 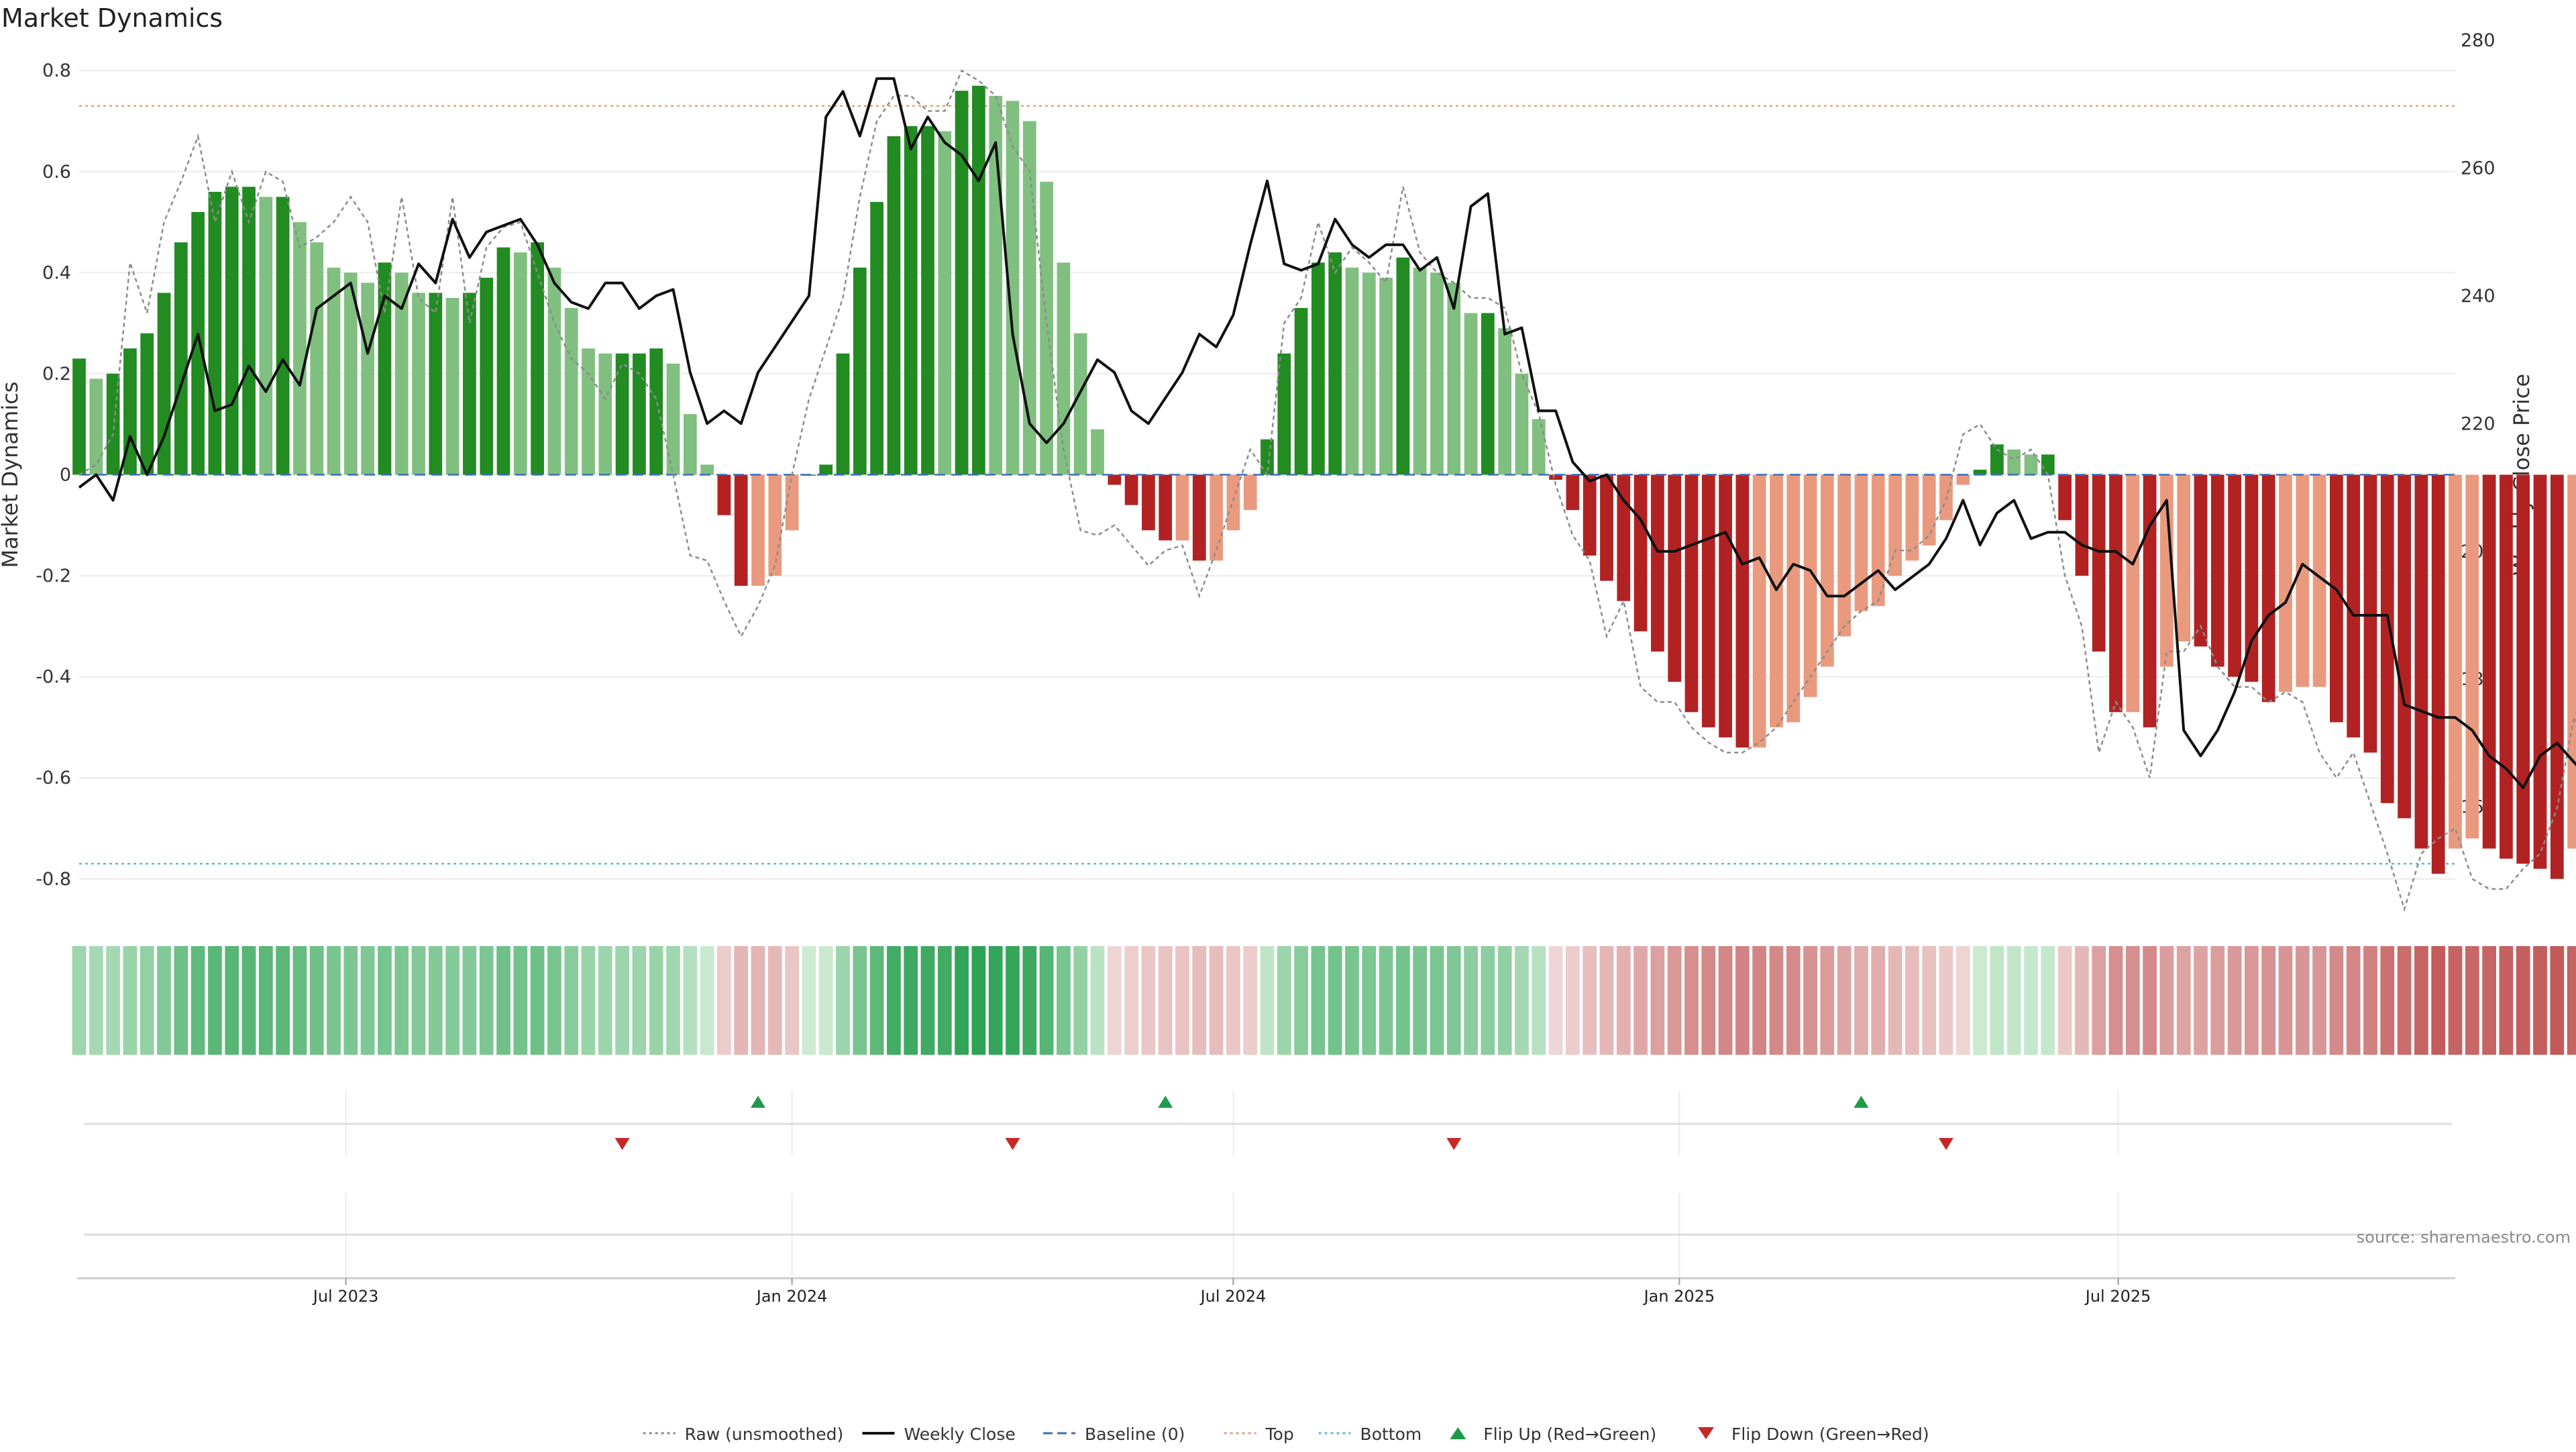 What do you see at coordinates (1569, 1434) in the screenshot?
I see `legend-label: Flip Up (Red→Green)` at bounding box center [1569, 1434].